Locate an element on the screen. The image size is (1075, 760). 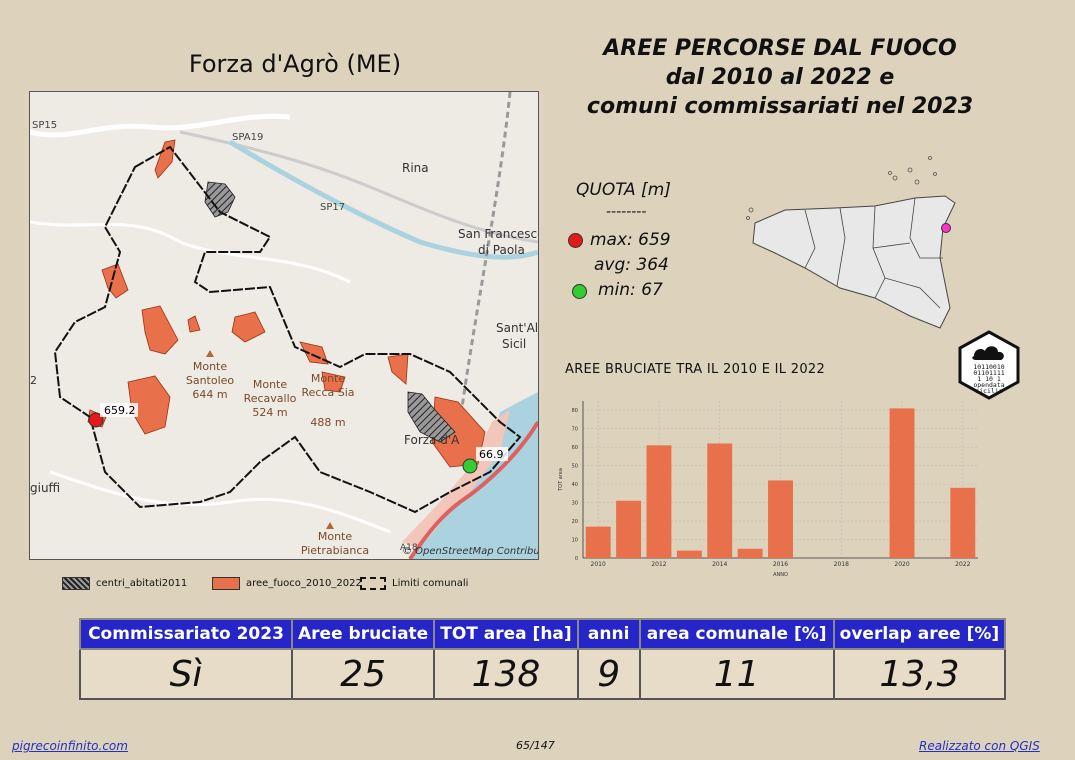
quota-title: QUOTA [m] is located at coordinates (623, 190).